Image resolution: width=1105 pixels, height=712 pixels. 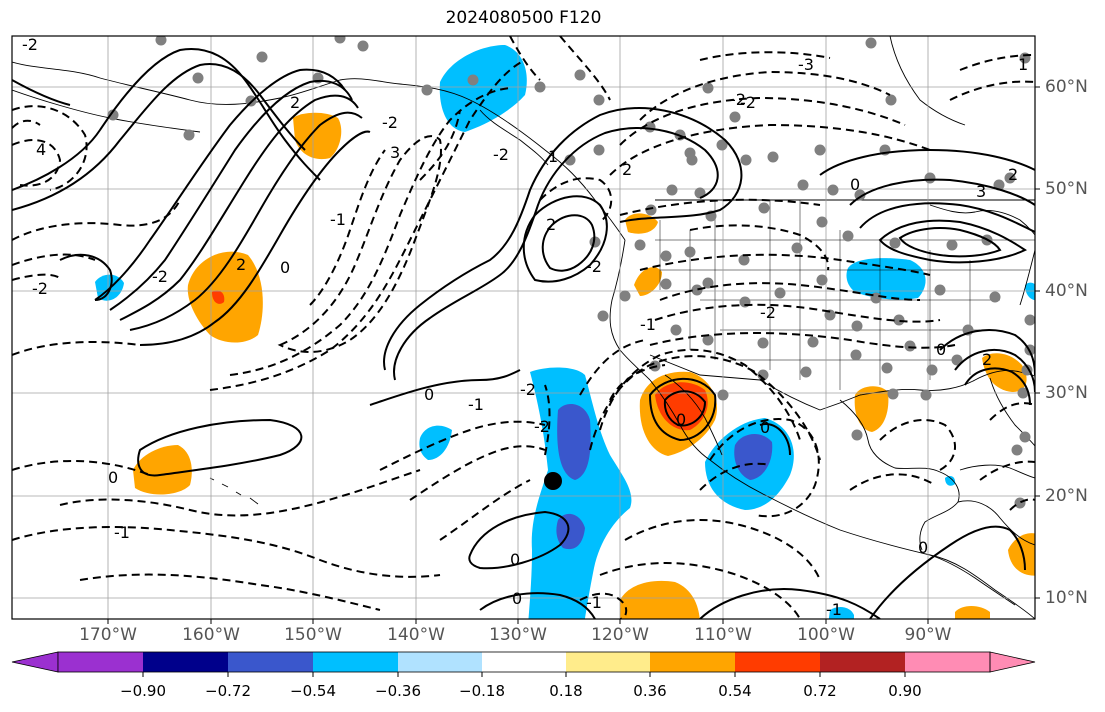 What do you see at coordinates (927, 81) in the screenshot?
I see `coast-hudson` at bounding box center [927, 81].